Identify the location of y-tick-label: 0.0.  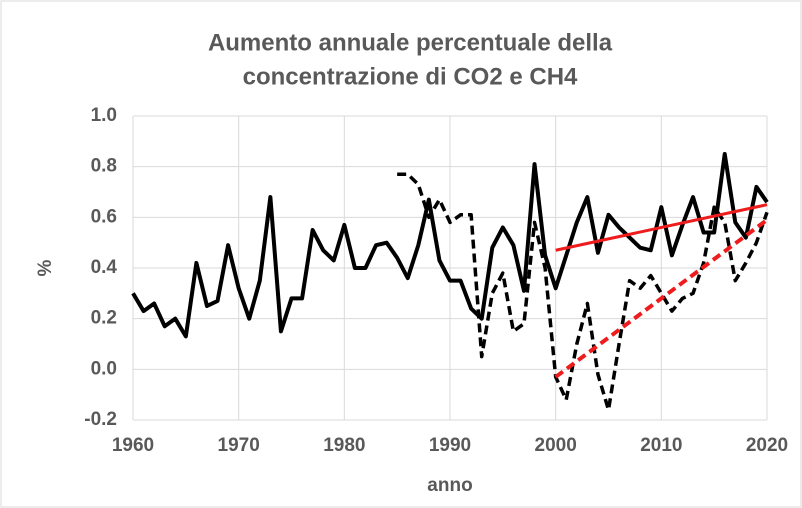
(104, 368).